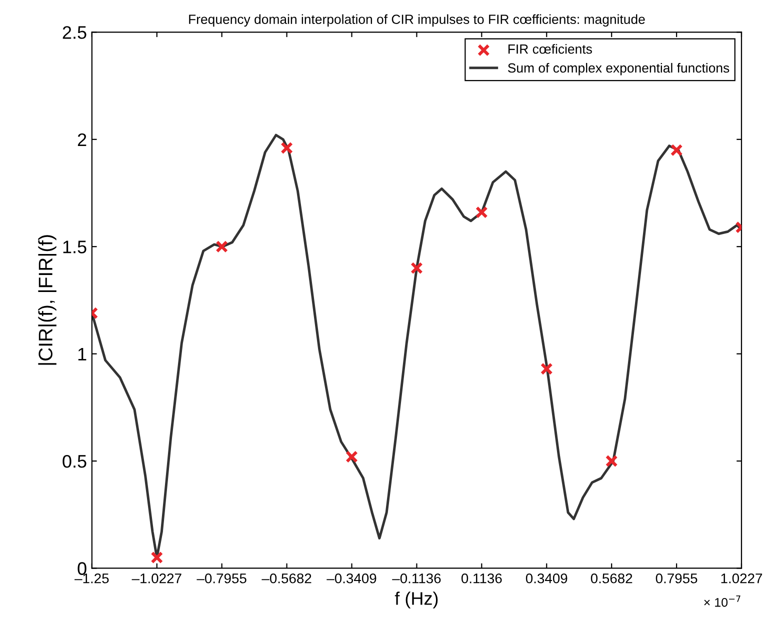 The width and height of the screenshot is (766, 619). Describe the element at coordinates (82, 354) in the screenshot. I see `y-tick-label: 1` at that location.